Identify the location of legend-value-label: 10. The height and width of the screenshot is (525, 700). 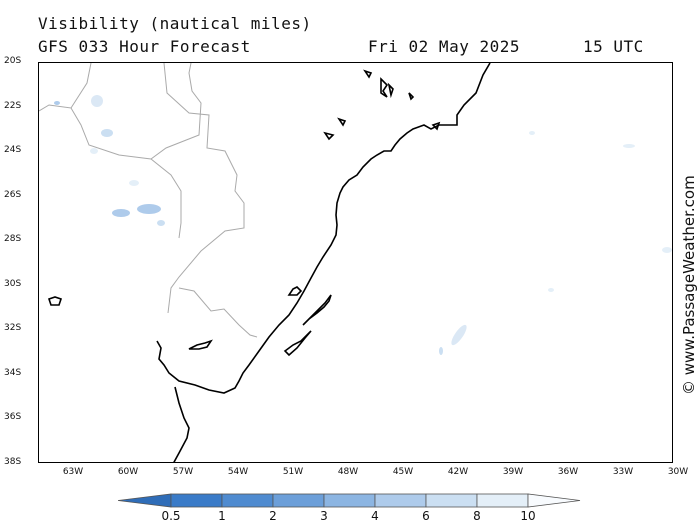
(528, 516).